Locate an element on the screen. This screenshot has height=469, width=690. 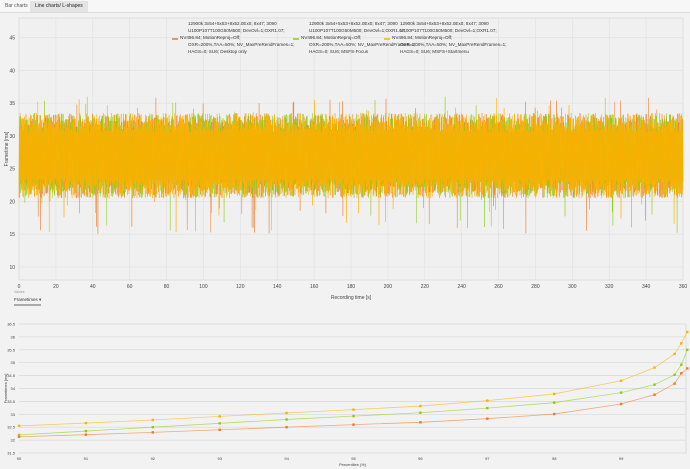
legend-text: OXR=200%,TAA=50%; NV_MaxPreRendFrames=1; is located at coordinates (453, 44).